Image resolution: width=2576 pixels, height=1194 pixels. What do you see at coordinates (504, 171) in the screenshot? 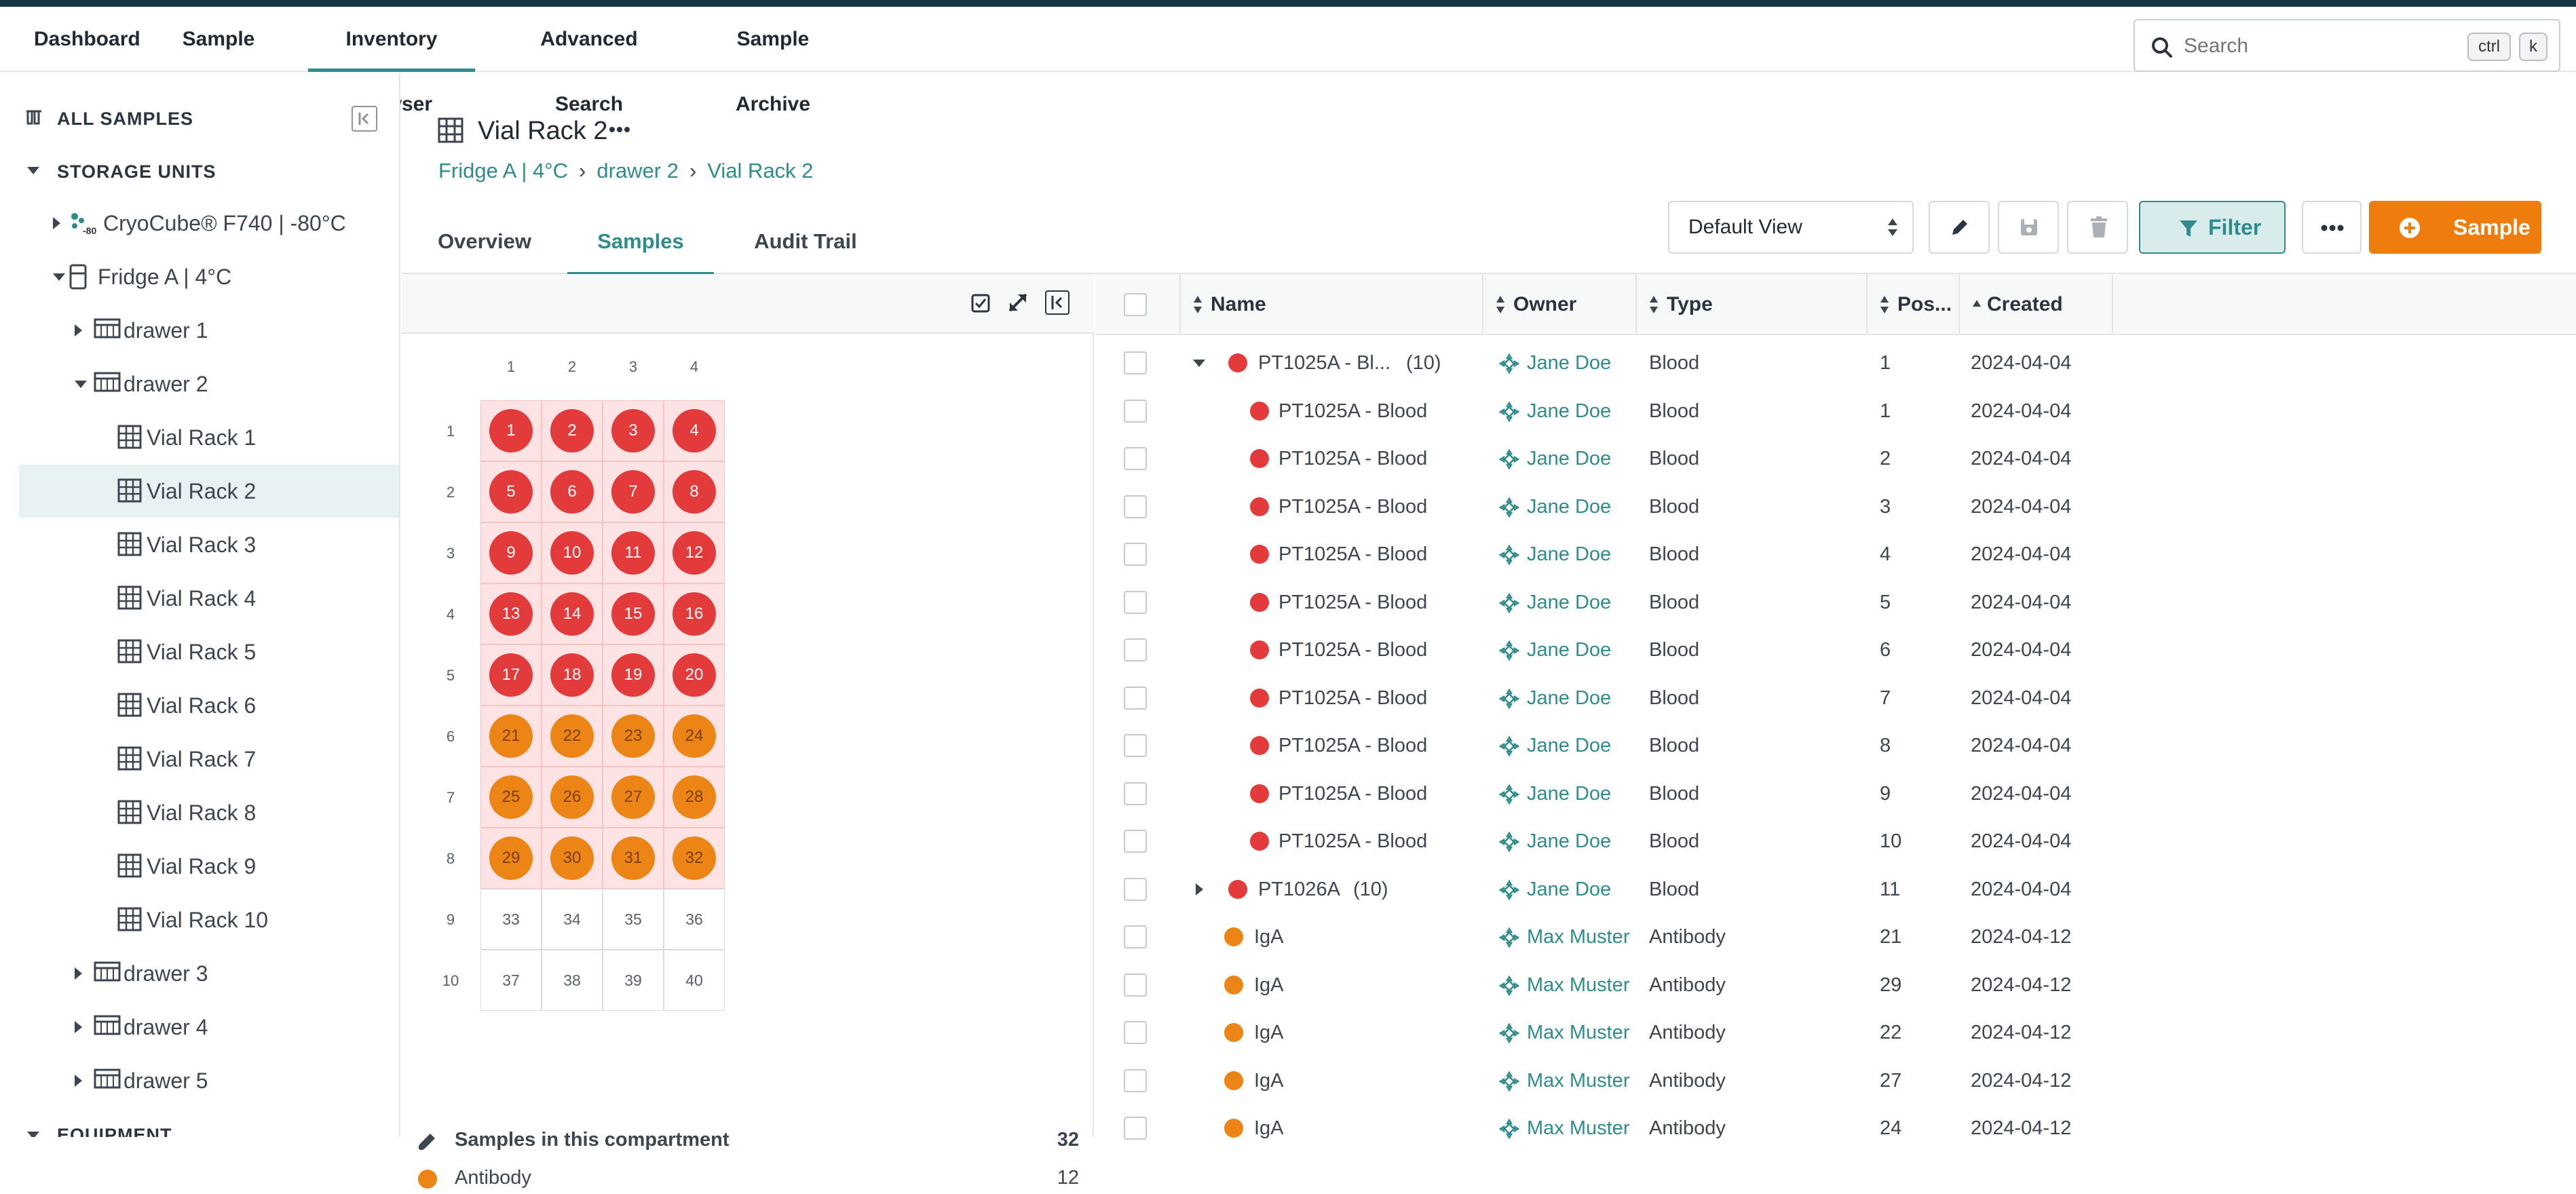
I see `breadcrumb-fridge: Fridge A | 4°C` at bounding box center [504, 171].